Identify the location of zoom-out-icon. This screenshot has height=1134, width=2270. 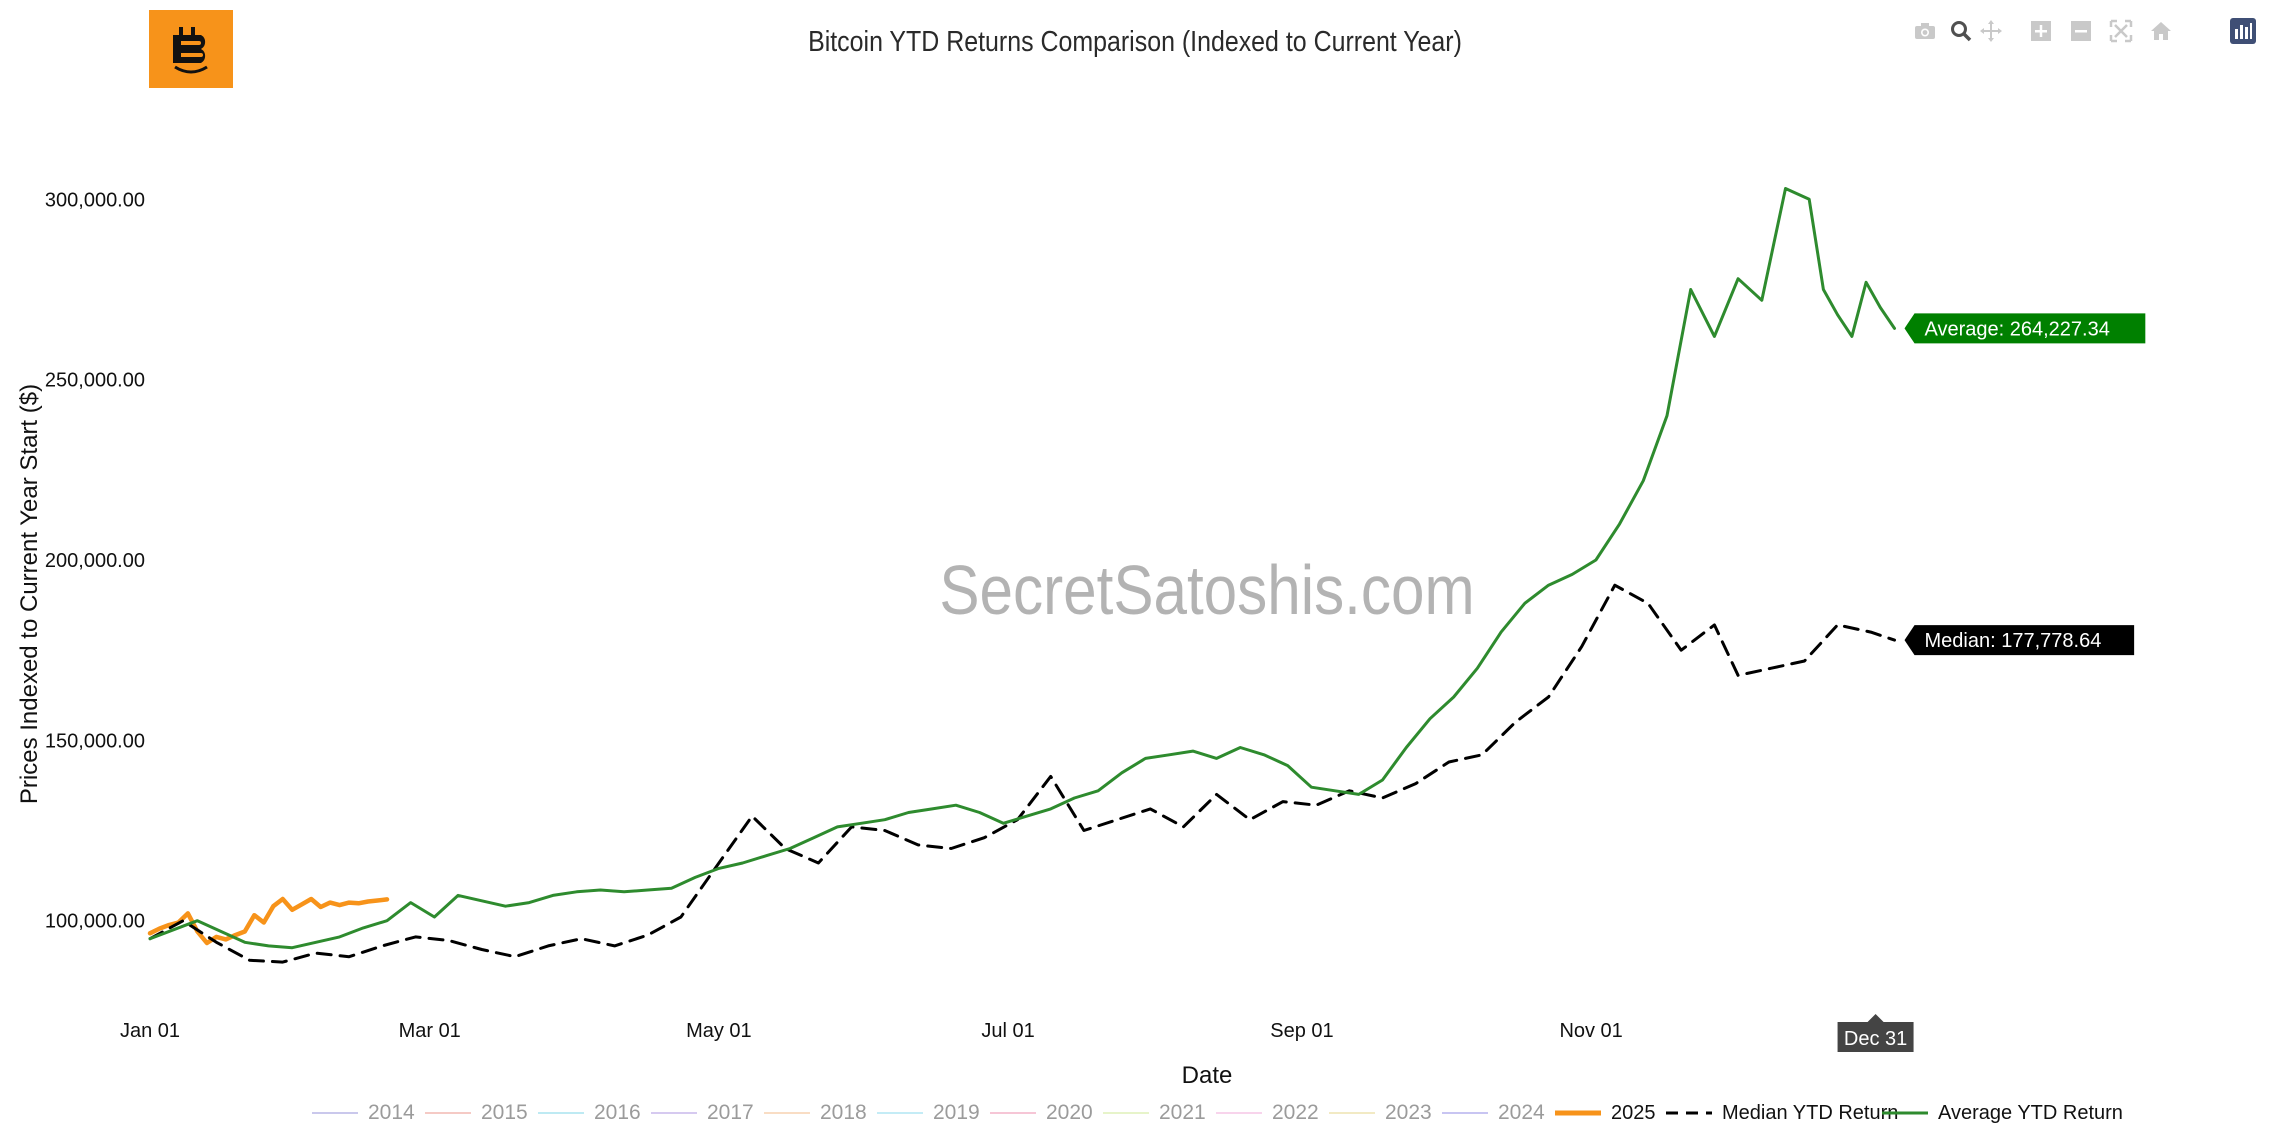
(2081, 31).